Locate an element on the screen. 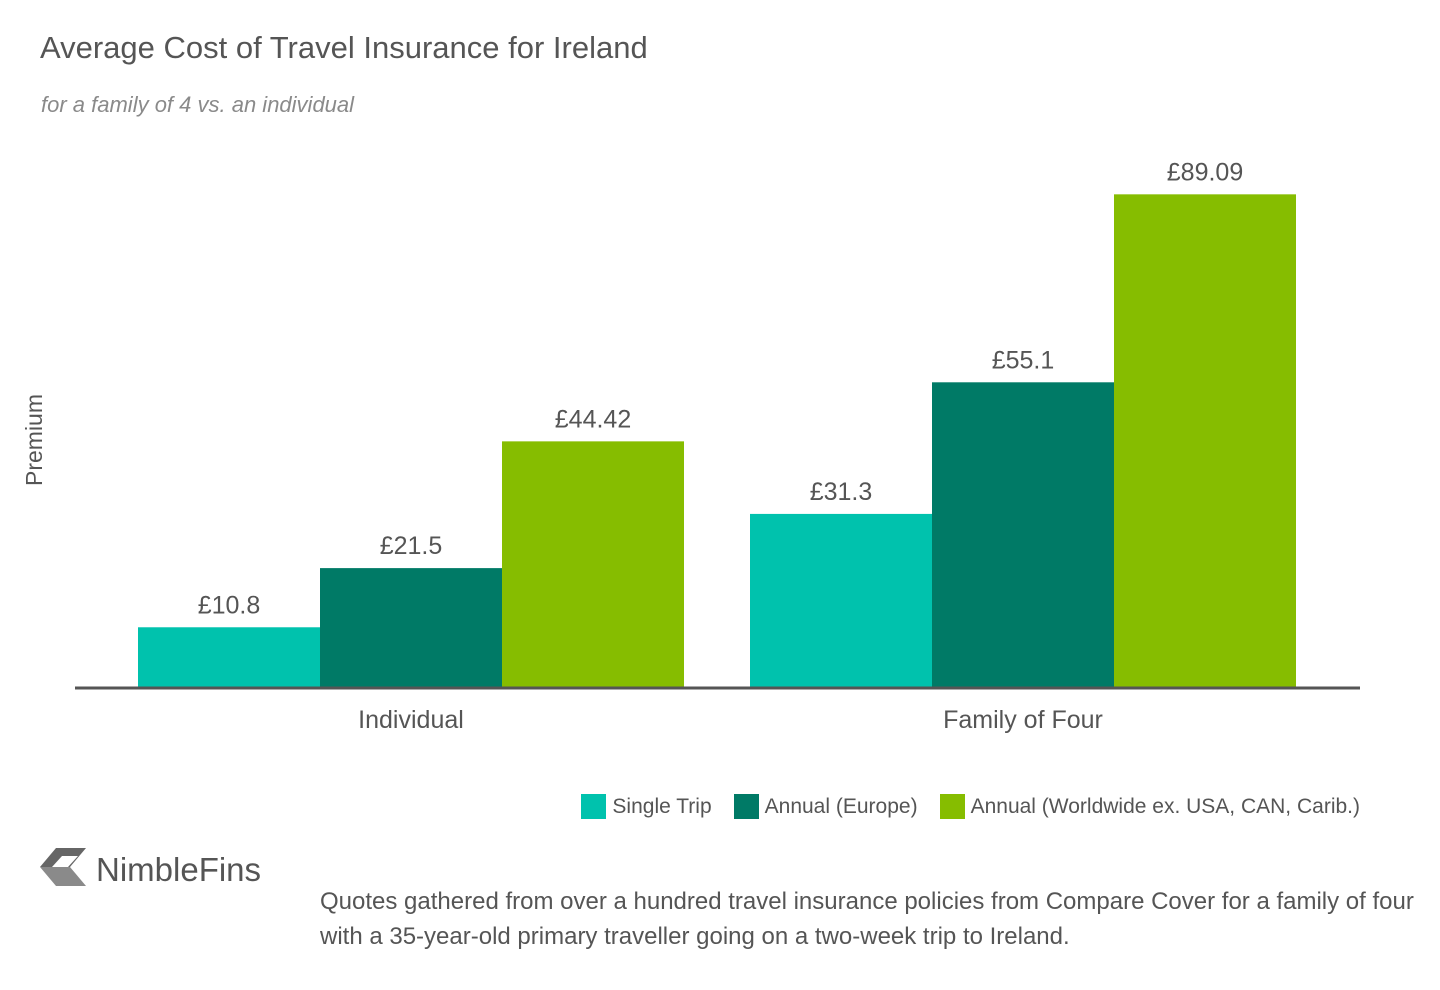  legend-label: Single Trip is located at coordinates (662, 806).